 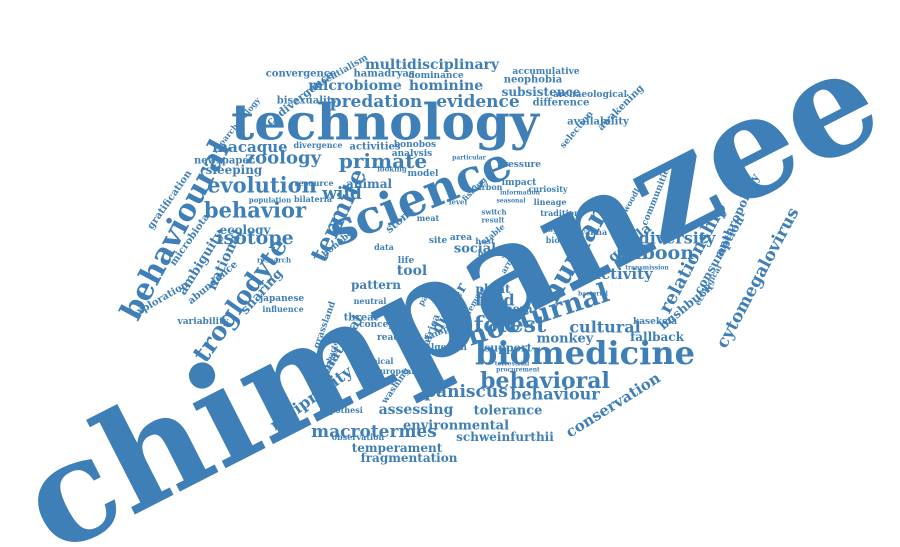 What do you see at coordinates (282, 299) in the screenshot?
I see `cloud-word-japanese: japanese` at bounding box center [282, 299].